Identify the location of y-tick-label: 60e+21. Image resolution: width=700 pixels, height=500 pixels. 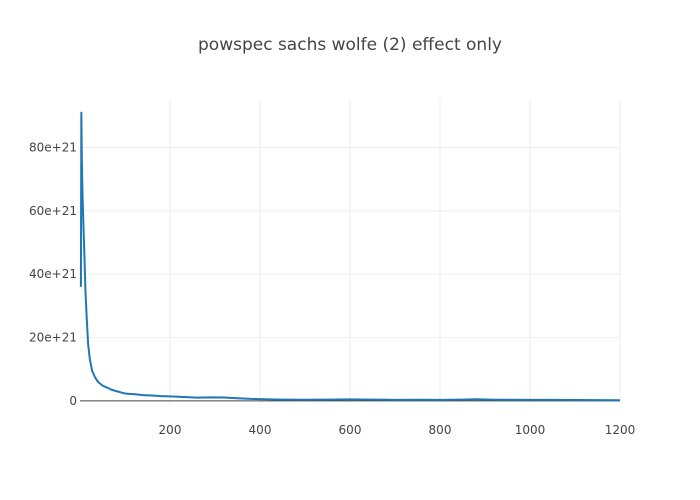
(53, 211).